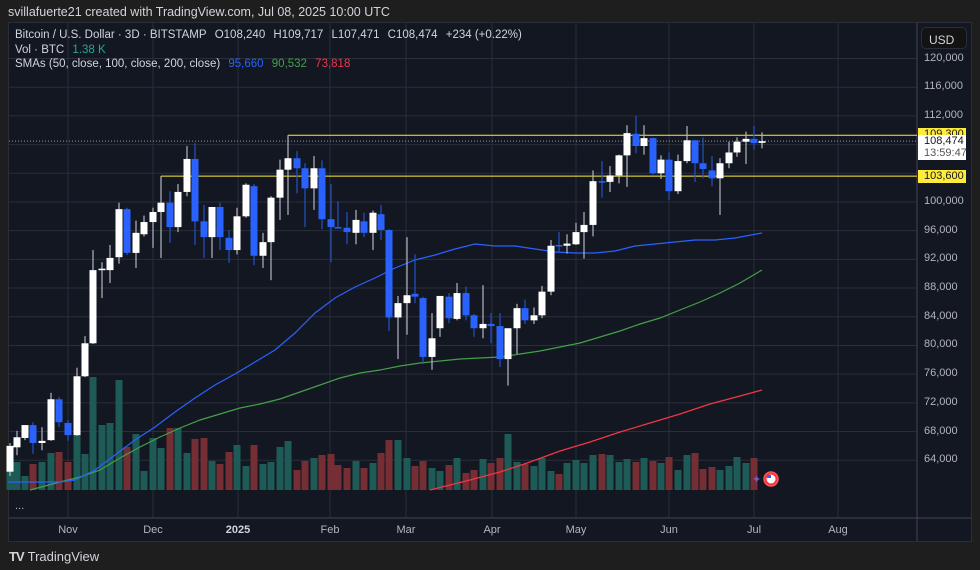 Image resolution: width=980 pixels, height=570 pixels. Describe the element at coordinates (944, 200) in the screenshot. I see `price-axis-label: 100,000` at that location.